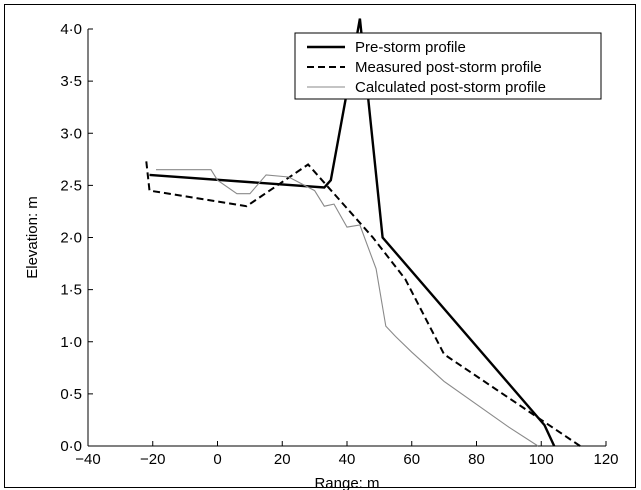 This screenshot has width=641, height=490. I want to click on y-tick-label: 1·0, so click(71, 342).